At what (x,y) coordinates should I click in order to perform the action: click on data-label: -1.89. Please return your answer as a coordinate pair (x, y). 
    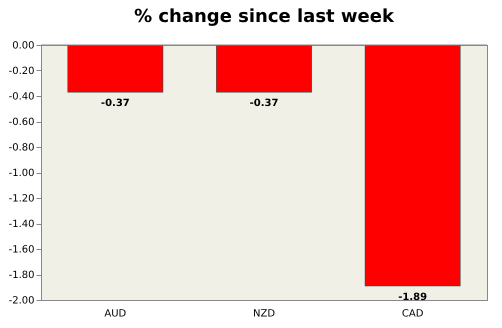
    Looking at the image, I should click on (413, 297).